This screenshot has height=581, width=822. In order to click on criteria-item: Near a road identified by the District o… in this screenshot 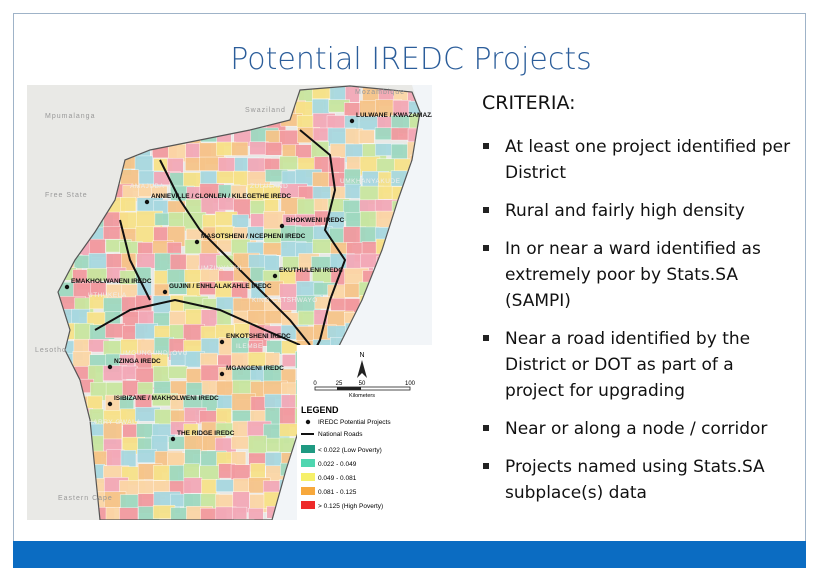, I will do `click(637, 365)`.